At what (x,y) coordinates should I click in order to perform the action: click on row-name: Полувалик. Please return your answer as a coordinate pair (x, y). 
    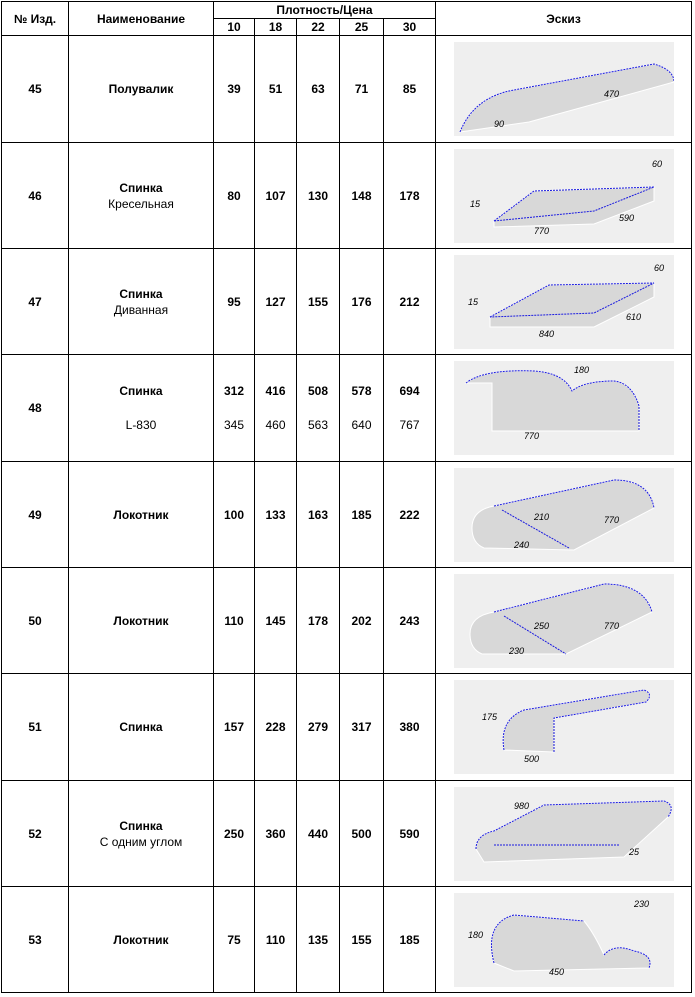
    Looking at the image, I should click on (141, 89).